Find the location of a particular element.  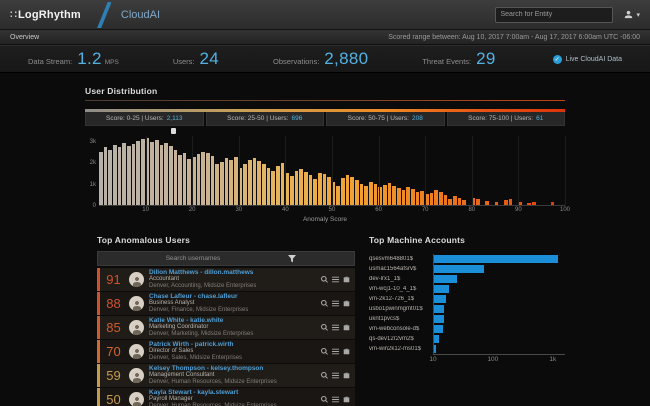

machine-account-row: usmac1564afsrv$ is located at coordinates (467, 269).